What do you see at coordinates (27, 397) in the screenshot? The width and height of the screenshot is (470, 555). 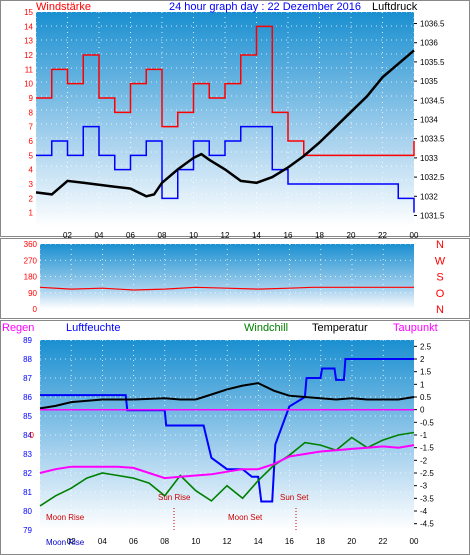 I see `humidity-tick-label: 86` at bounding box center [27, 397].